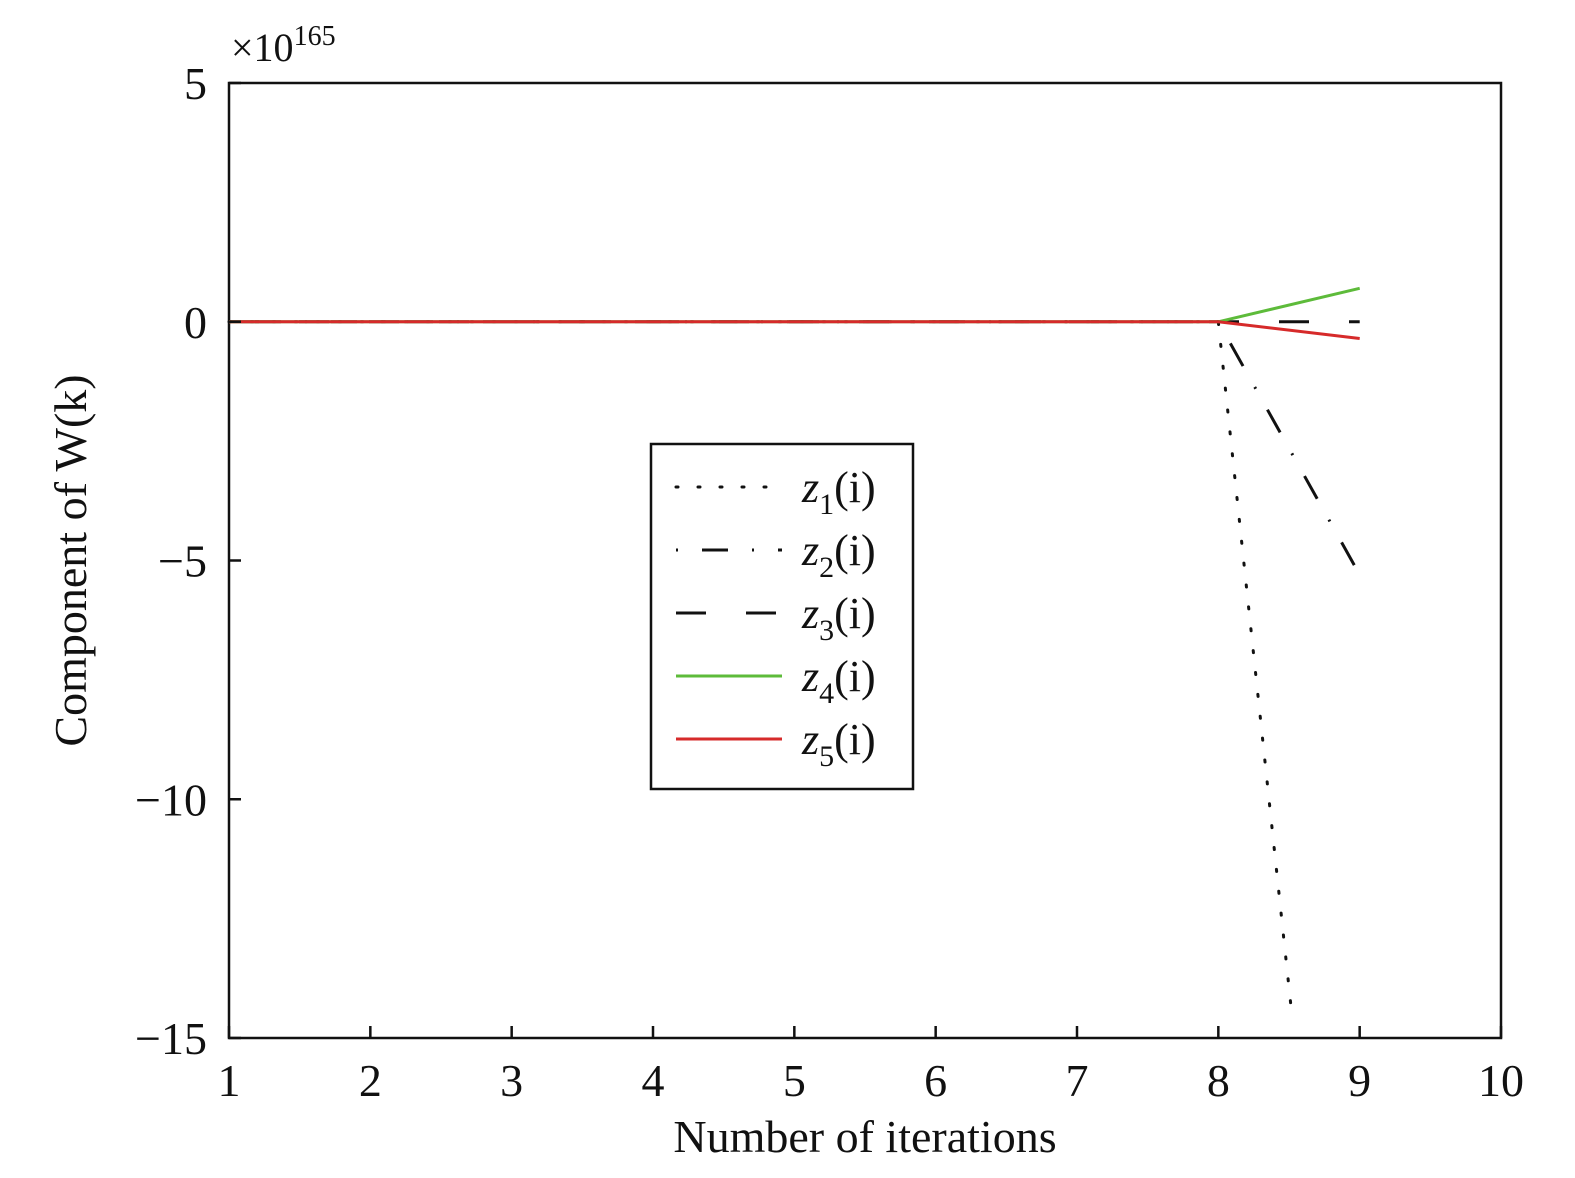 The width and height of the screenshot is (1575, 1178). Describe the element at coordinates (195, 322) in the screenshot. I see `y-tick-label: 0` at that location.